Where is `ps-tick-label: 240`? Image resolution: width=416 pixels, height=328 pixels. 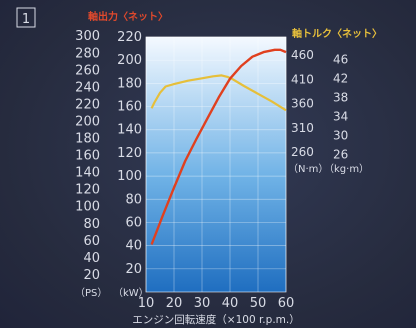
ps-tick-label: 240 is located at coordinates (87, 87).